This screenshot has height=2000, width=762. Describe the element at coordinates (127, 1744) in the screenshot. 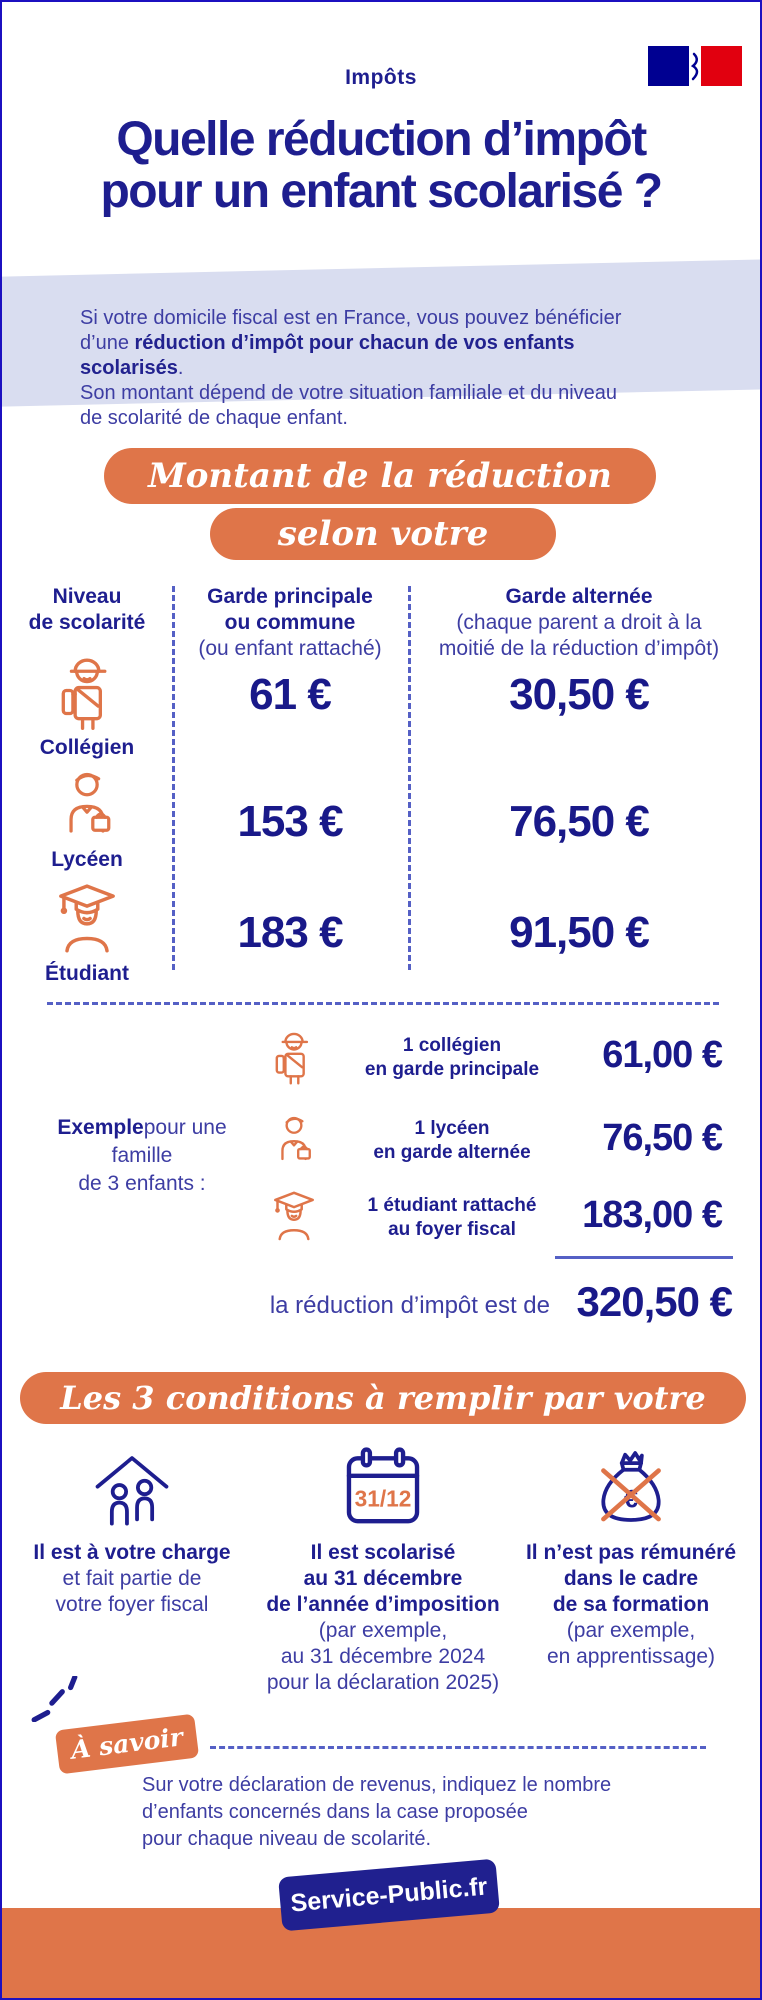

I see `a-savoir-badge: À savoir` at that location.